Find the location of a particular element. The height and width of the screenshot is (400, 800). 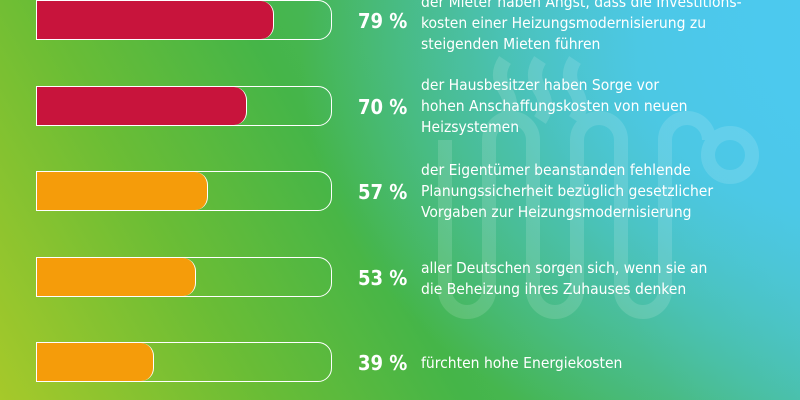

bar-description: fürchten hohe Energiekosten is located at coordinates (521, 363).